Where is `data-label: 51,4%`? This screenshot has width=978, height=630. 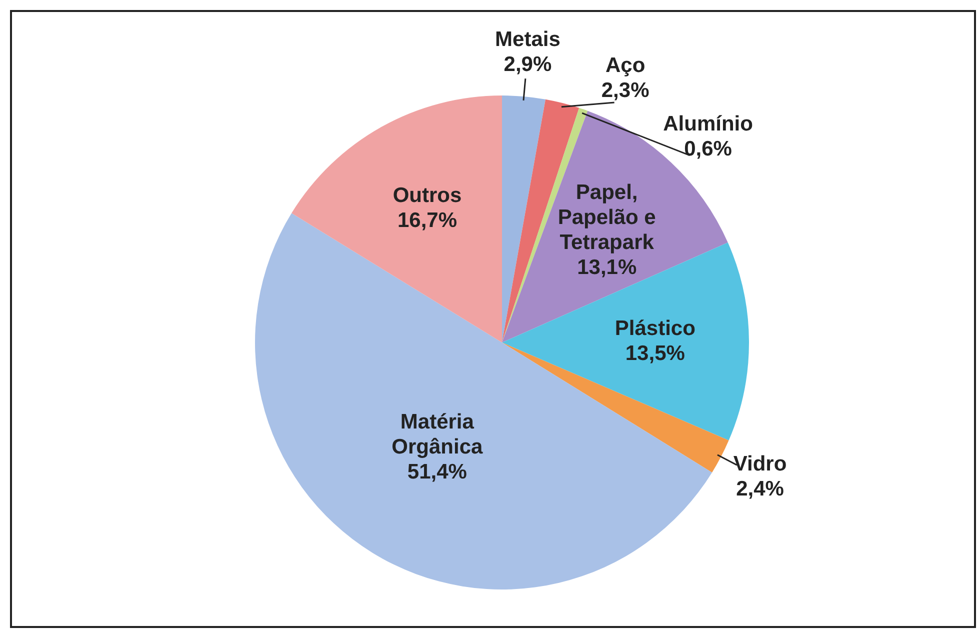 data-label: 51,4% is located at coordinates (437, 472).